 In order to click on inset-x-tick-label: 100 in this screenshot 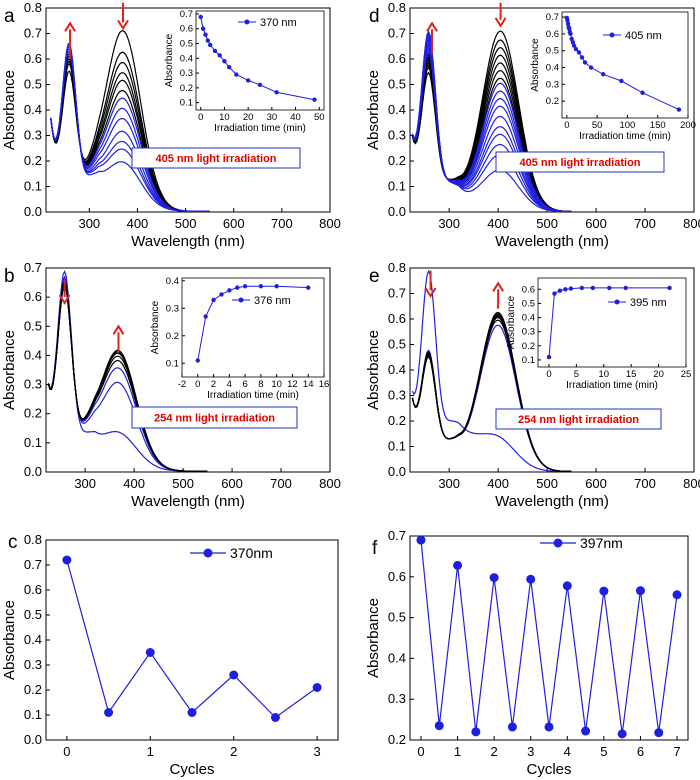, I will do `click(627, 125)`.